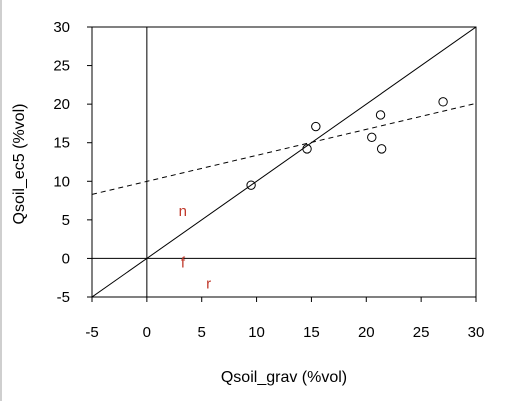 Image resolution: width=513 pixels, height=401 pixels. Describe the element at coordinates (61, 66) in the screenshot. I see `y-tick-label: 25` at that location.